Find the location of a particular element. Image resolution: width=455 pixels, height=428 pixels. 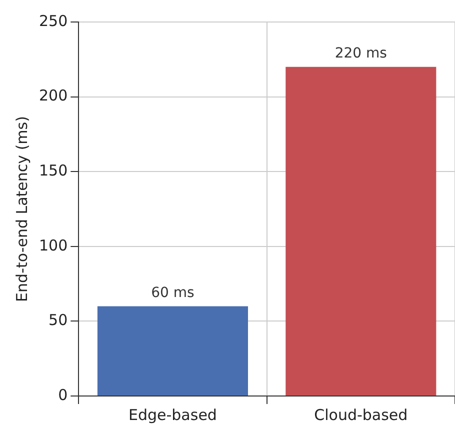

y-tick-label: 250 is located at coordinates (53, 21).